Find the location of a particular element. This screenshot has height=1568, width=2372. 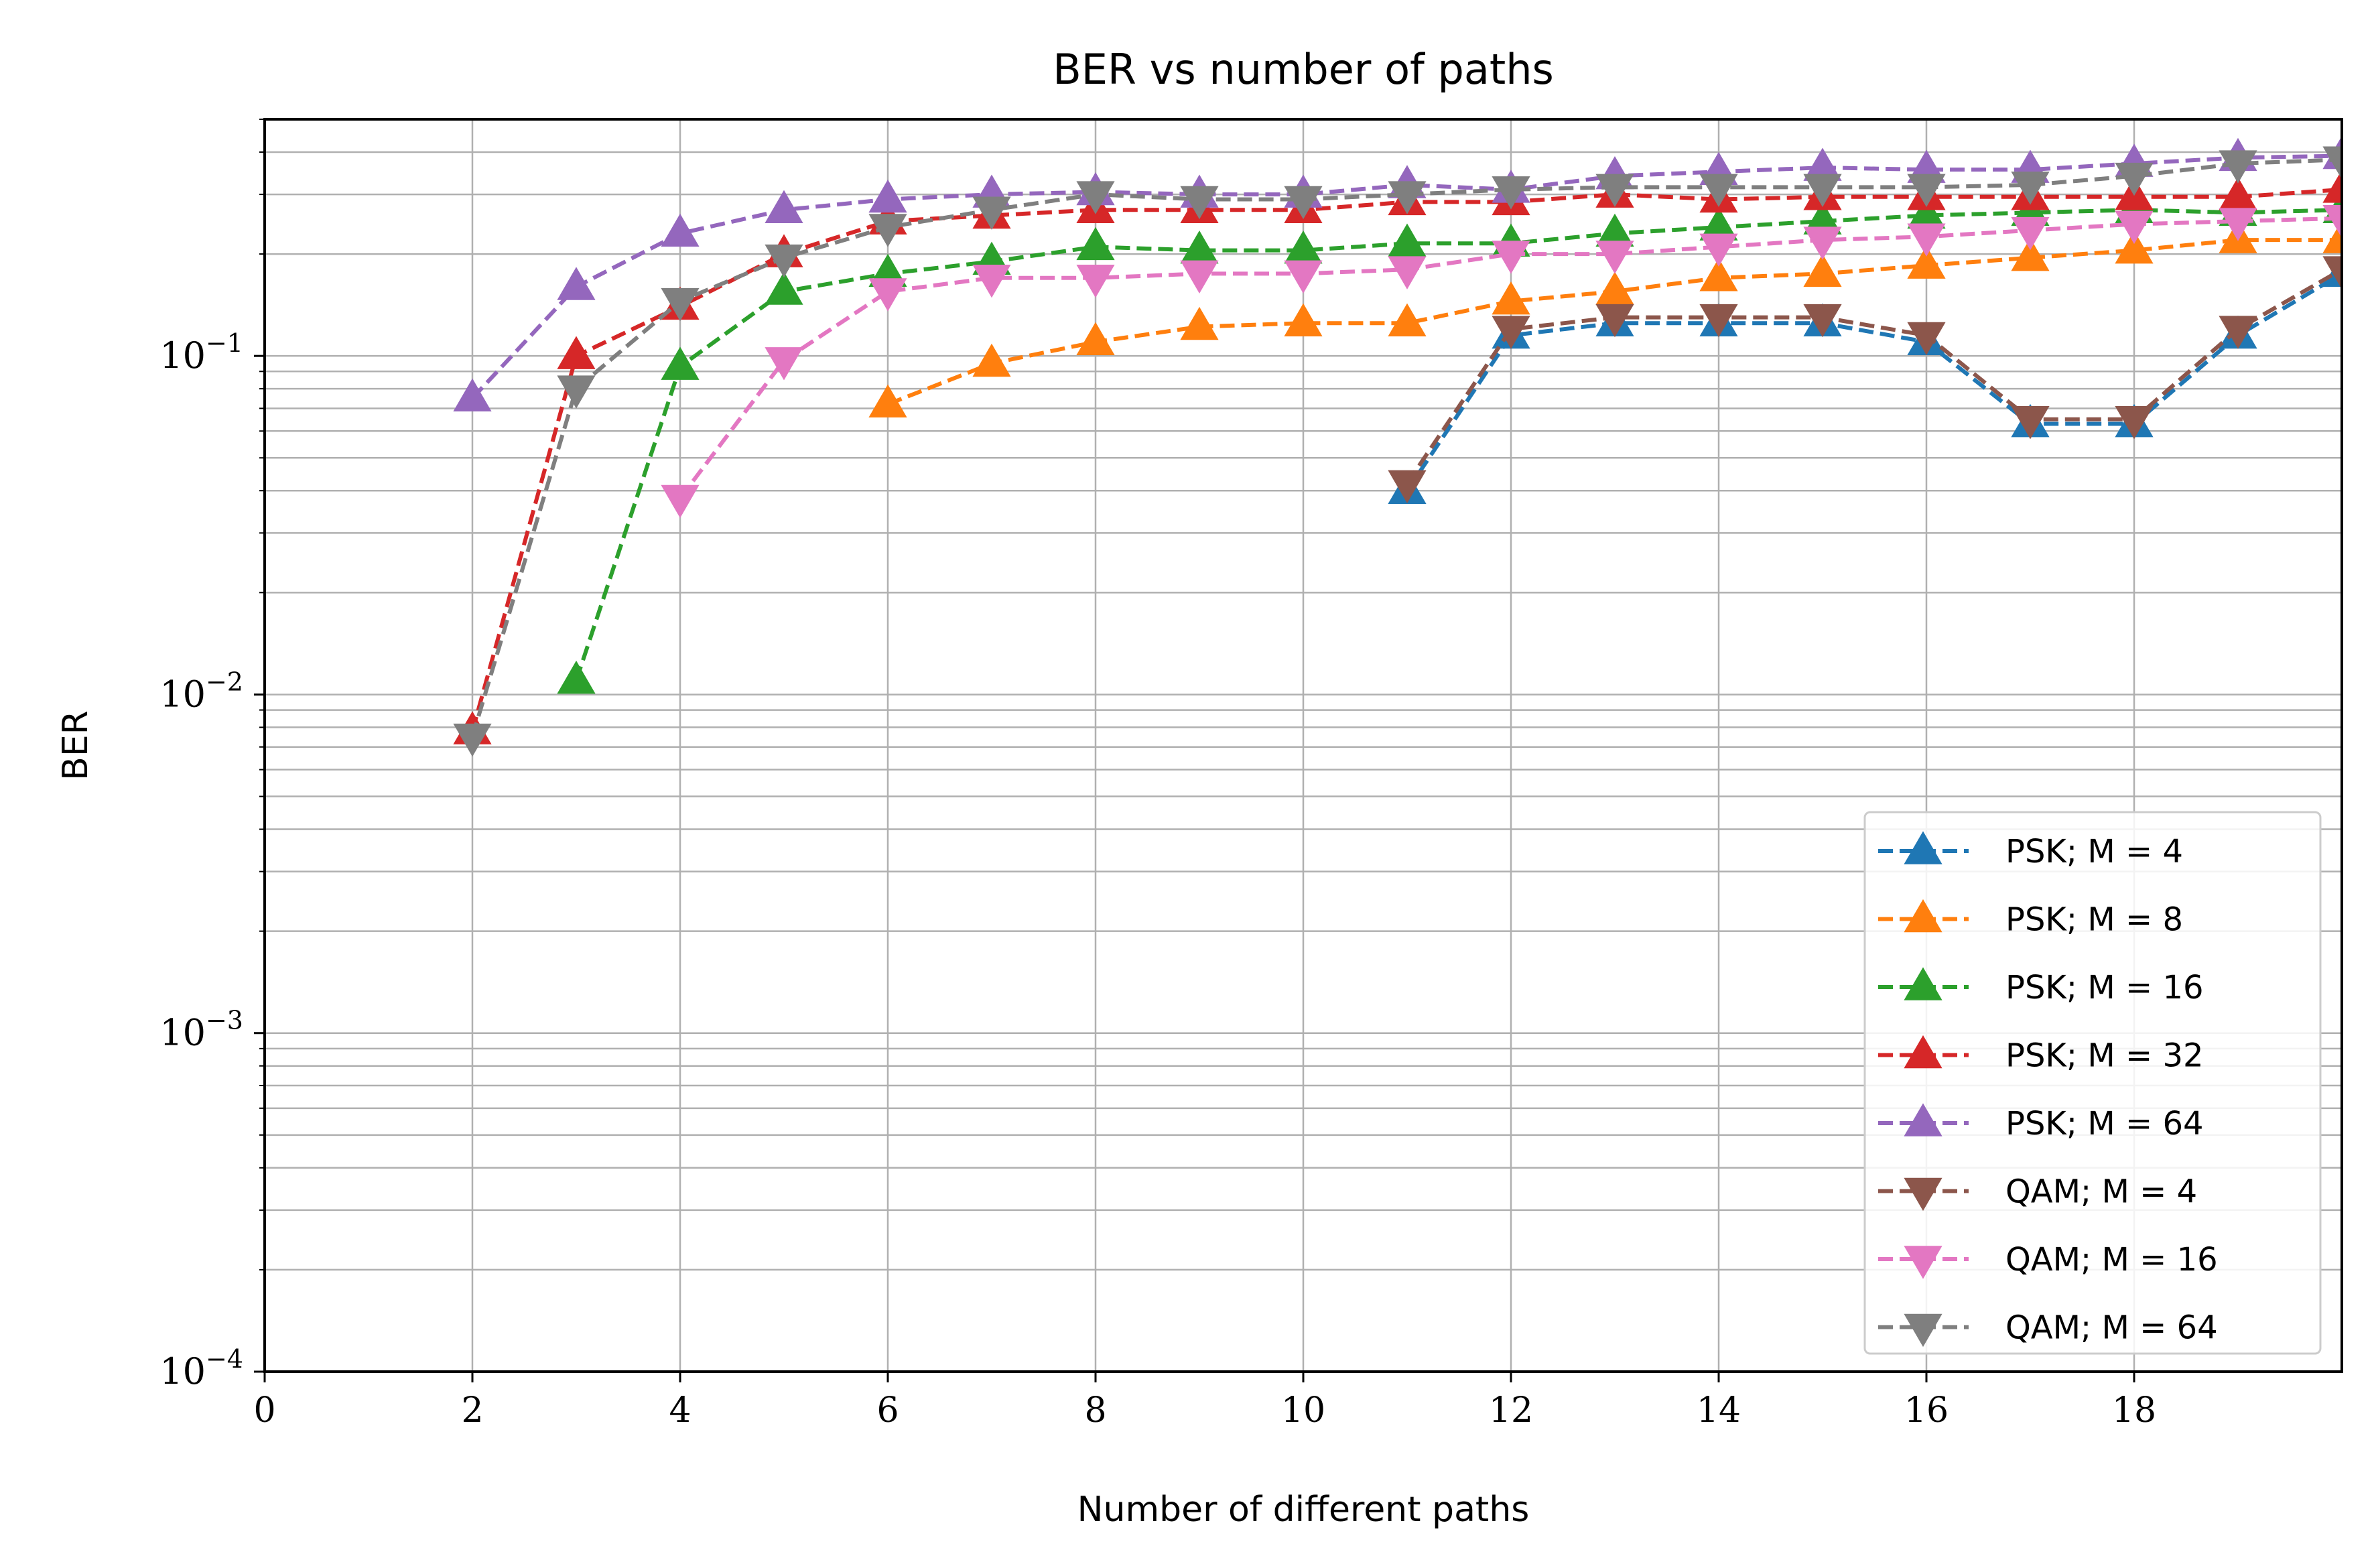

legend-label: PSK; M = 32 is located at coordinates (2104, 1056).